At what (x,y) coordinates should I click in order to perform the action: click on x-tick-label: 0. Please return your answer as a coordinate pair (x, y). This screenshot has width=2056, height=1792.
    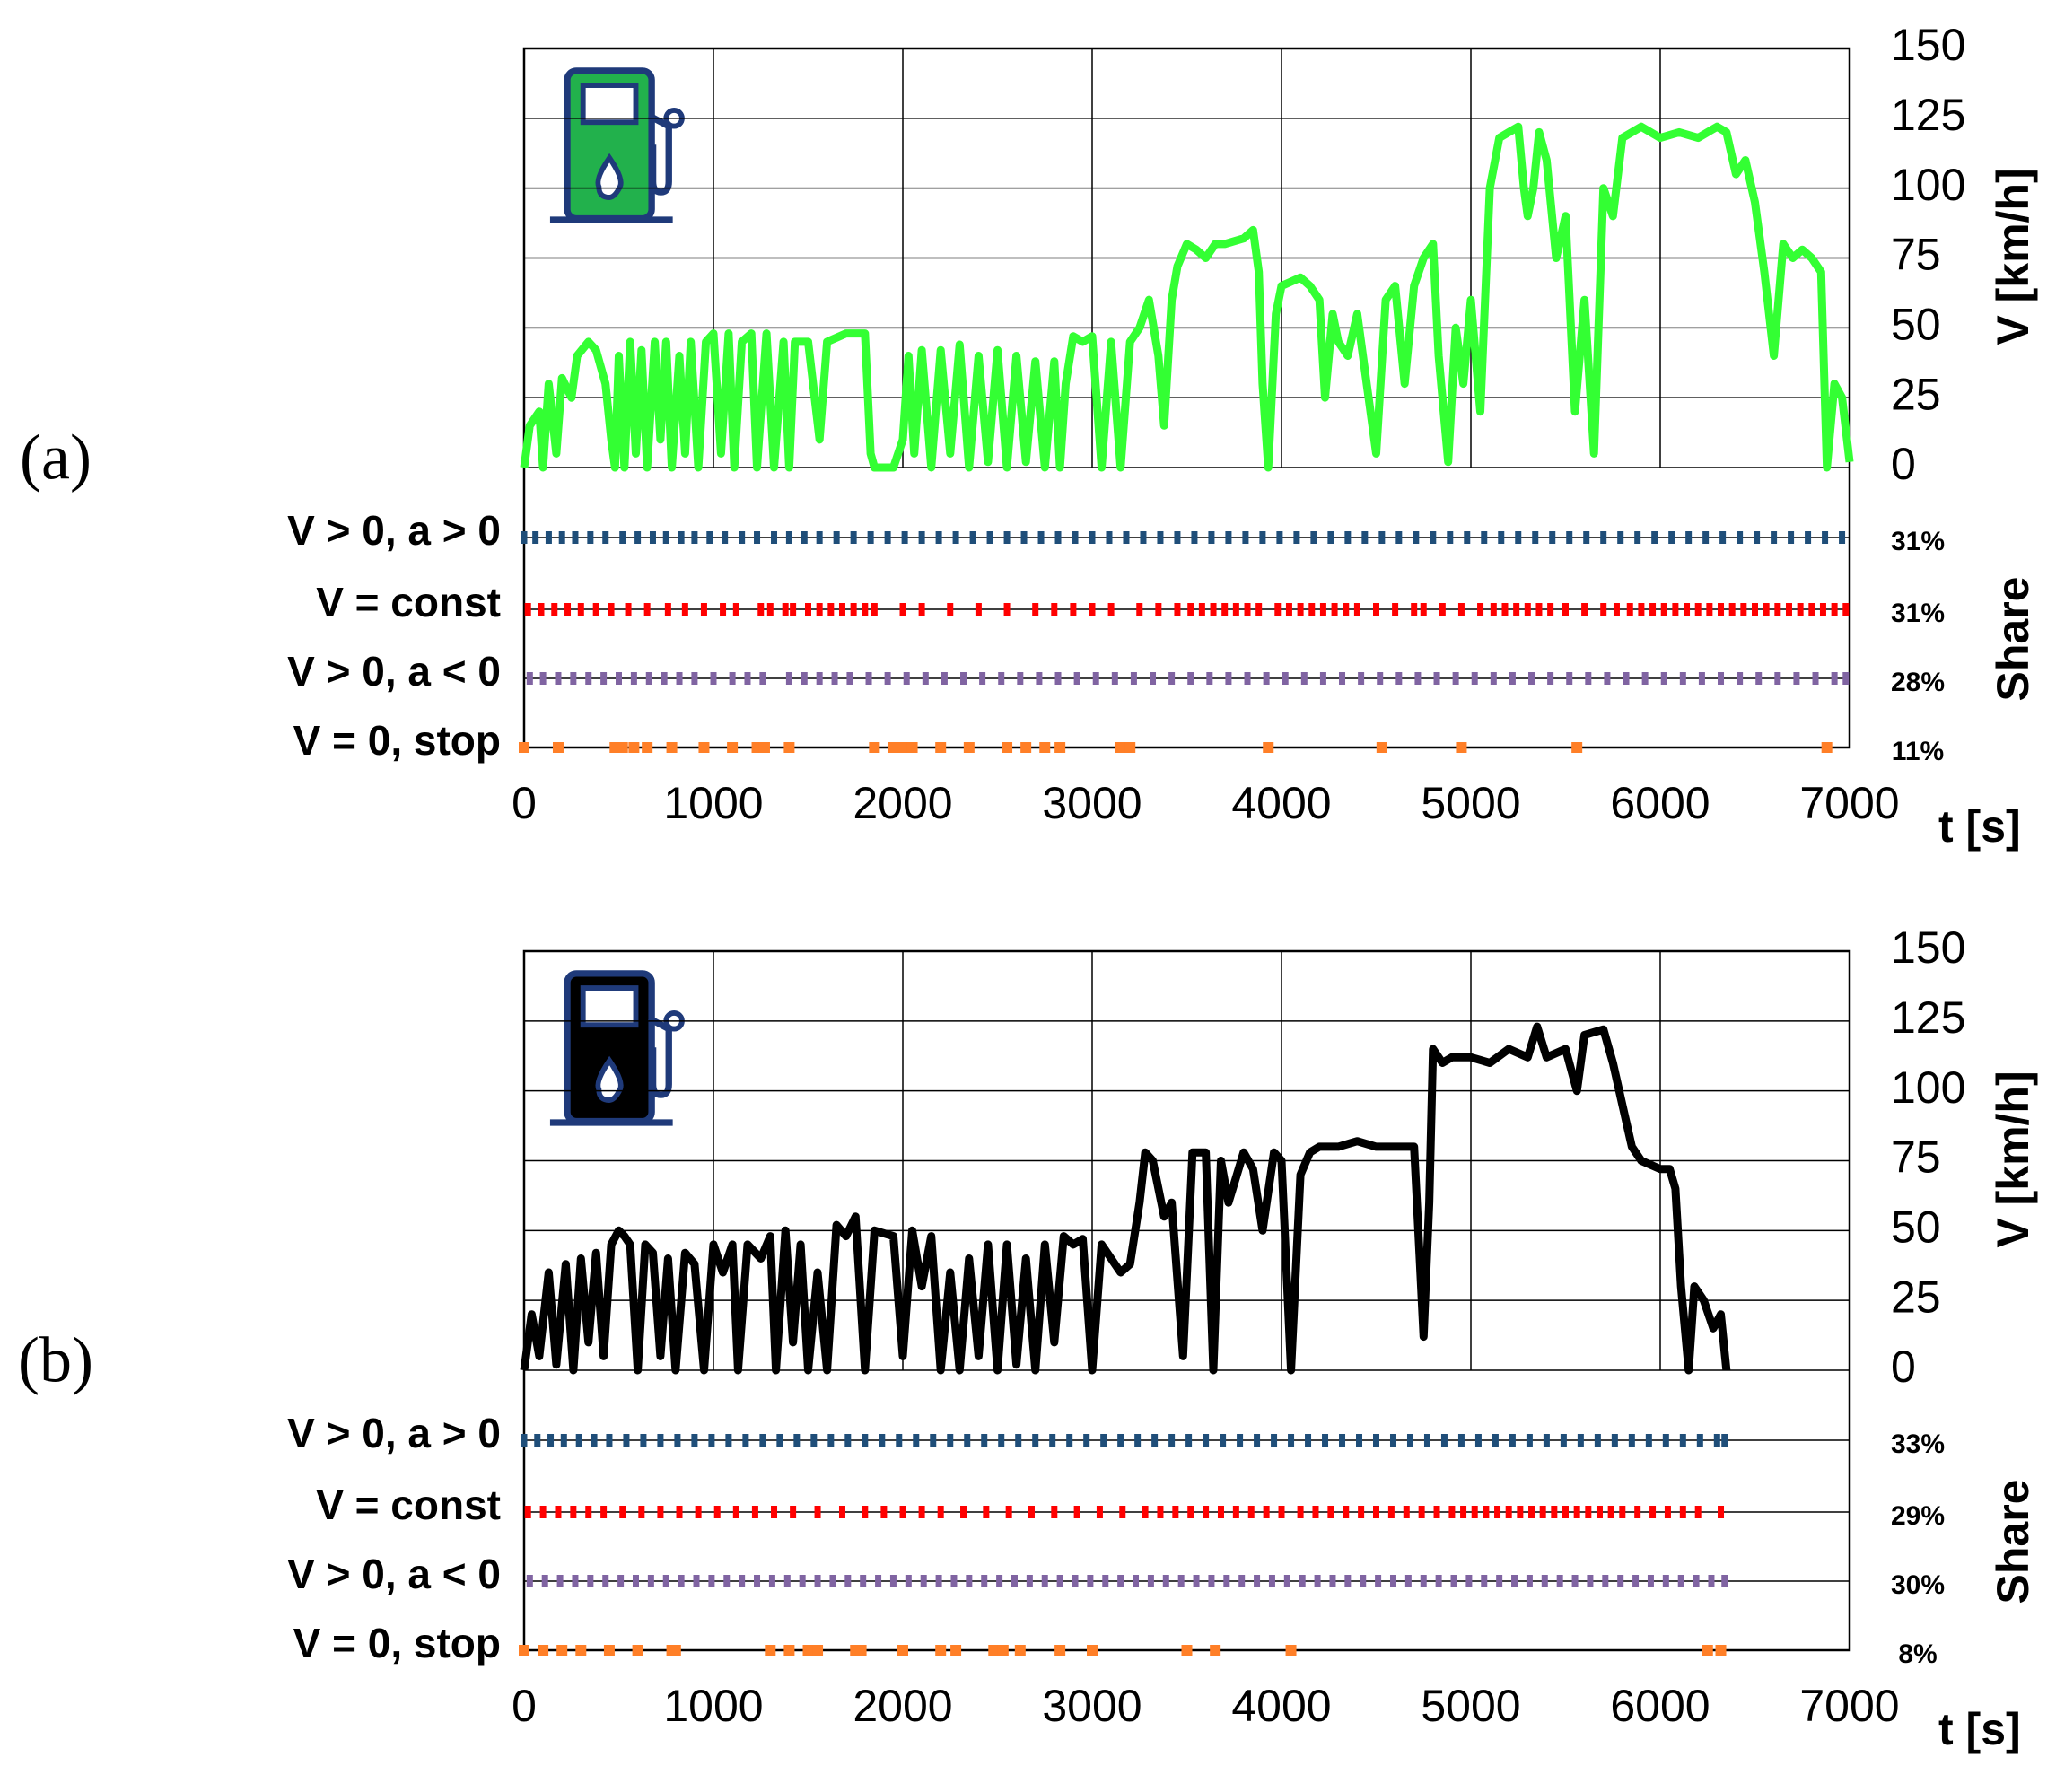
    Looking at the image, I should click on (524, 1706).